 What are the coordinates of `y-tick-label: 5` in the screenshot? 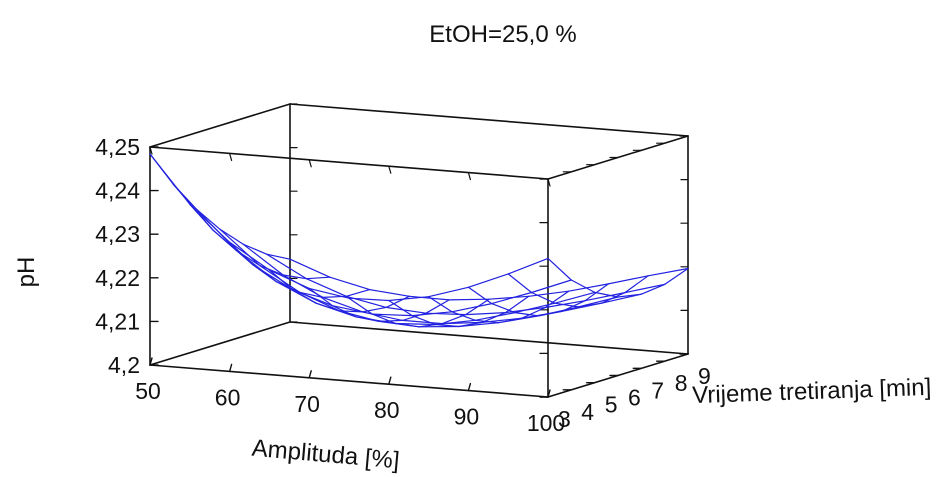 It's located at (611, 405).